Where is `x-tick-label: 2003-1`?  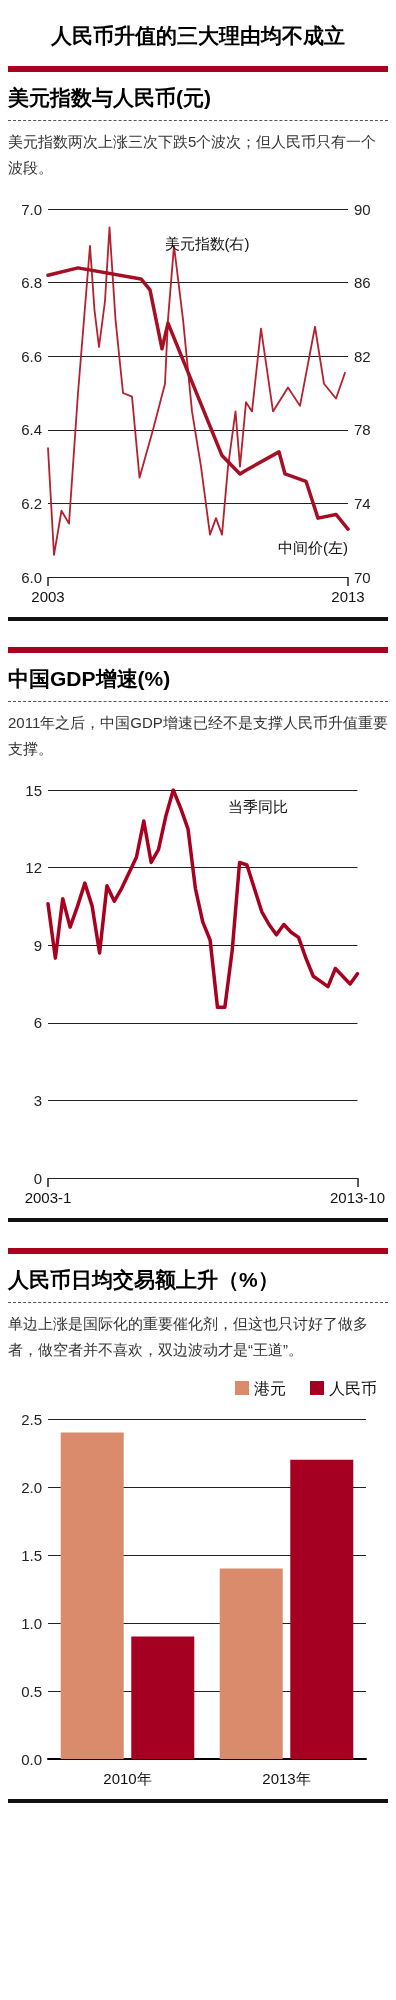
x-tick-label: 2003-1 is located at coordinates (48, 1197).